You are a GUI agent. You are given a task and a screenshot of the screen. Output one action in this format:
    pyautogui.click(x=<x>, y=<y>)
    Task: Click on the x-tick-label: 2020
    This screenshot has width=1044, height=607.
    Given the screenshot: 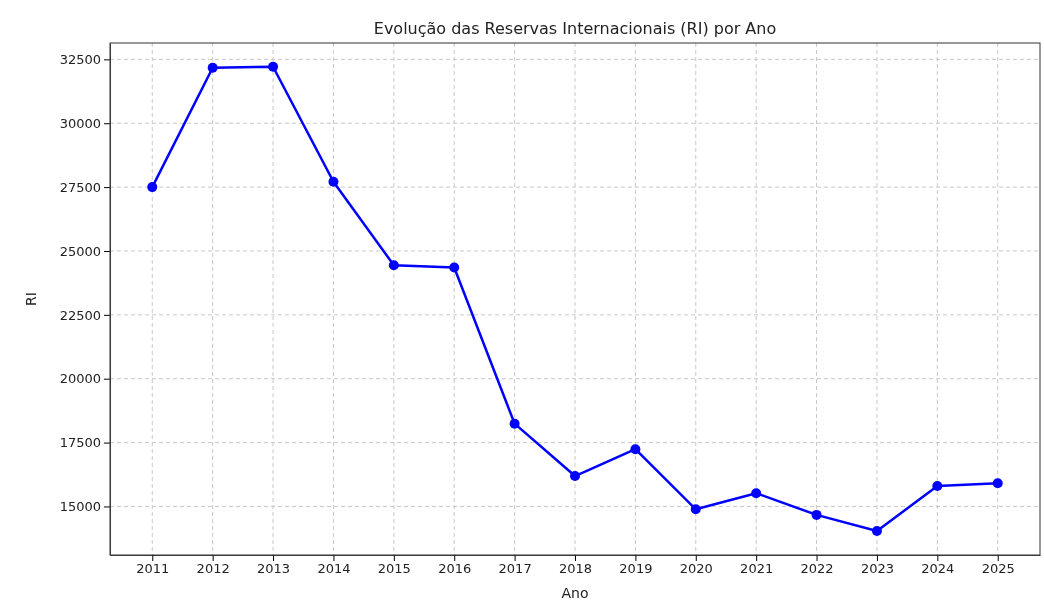 What is the action you would take?
    pyautogui.click(x=696, y=569)
    